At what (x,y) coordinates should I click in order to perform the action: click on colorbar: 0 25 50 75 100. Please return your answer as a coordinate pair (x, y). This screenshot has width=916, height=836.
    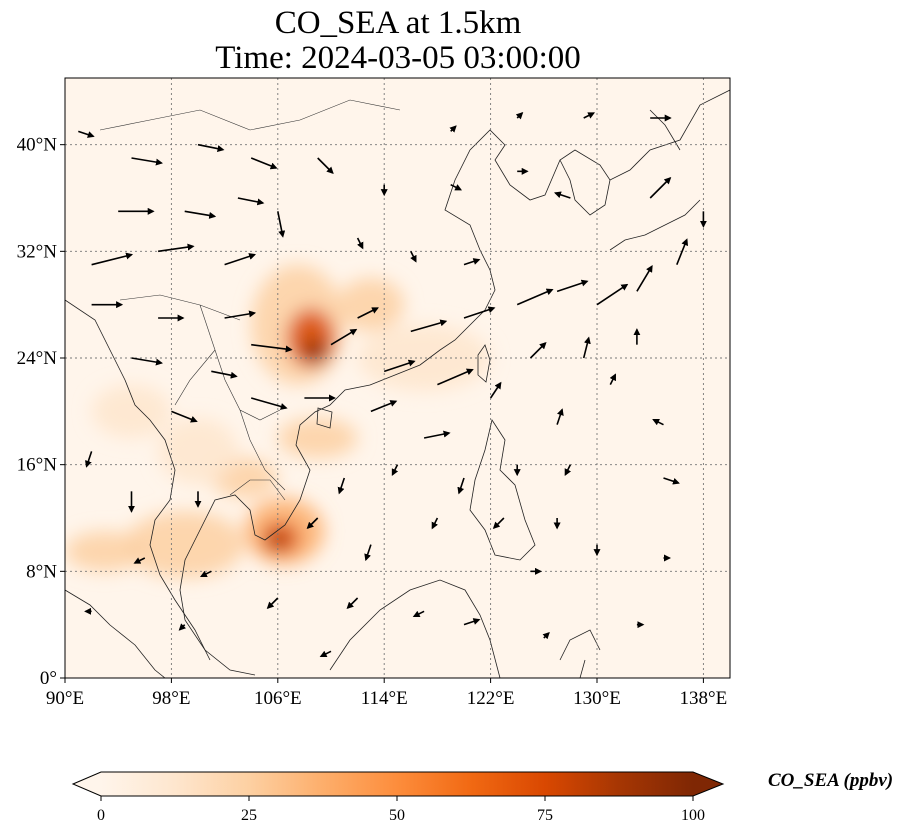
    Looking at the image, I should click on (398, 797).